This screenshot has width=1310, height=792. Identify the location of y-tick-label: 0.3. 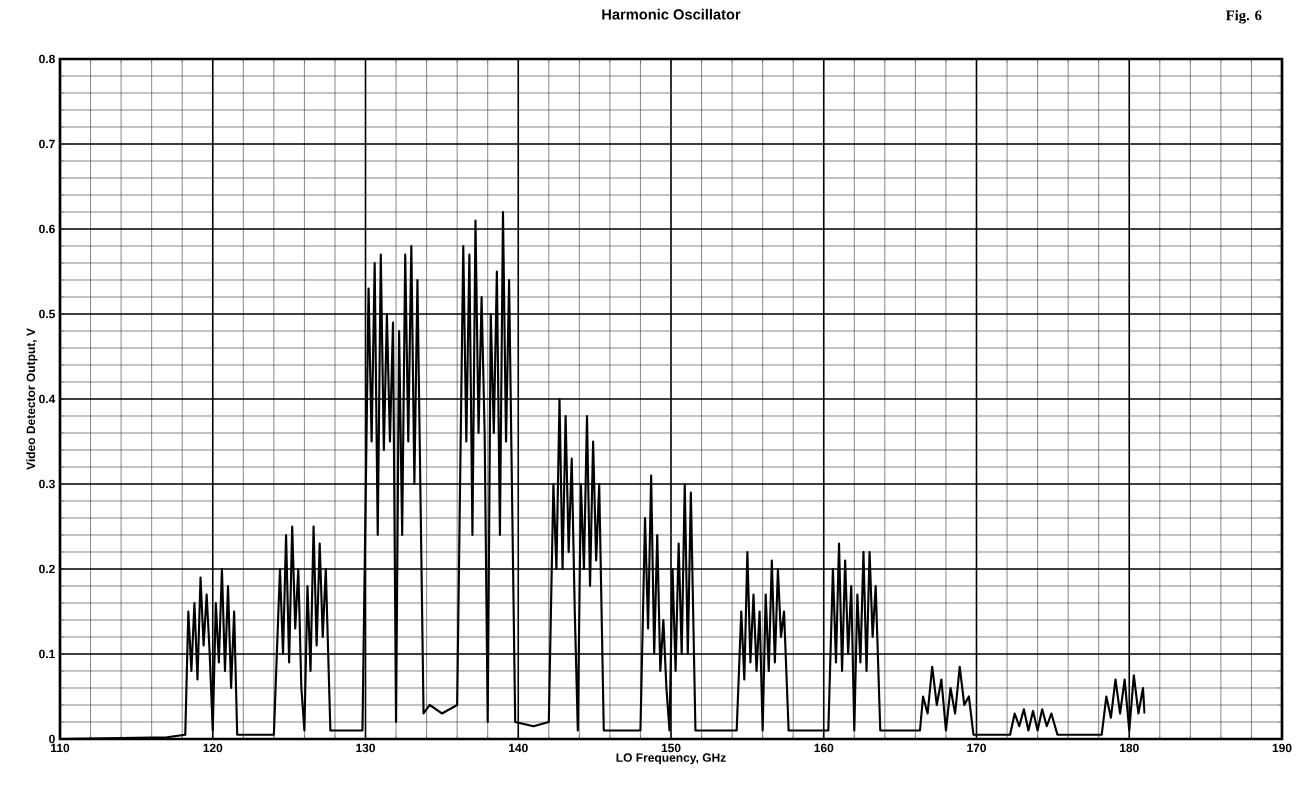
(47, 484).